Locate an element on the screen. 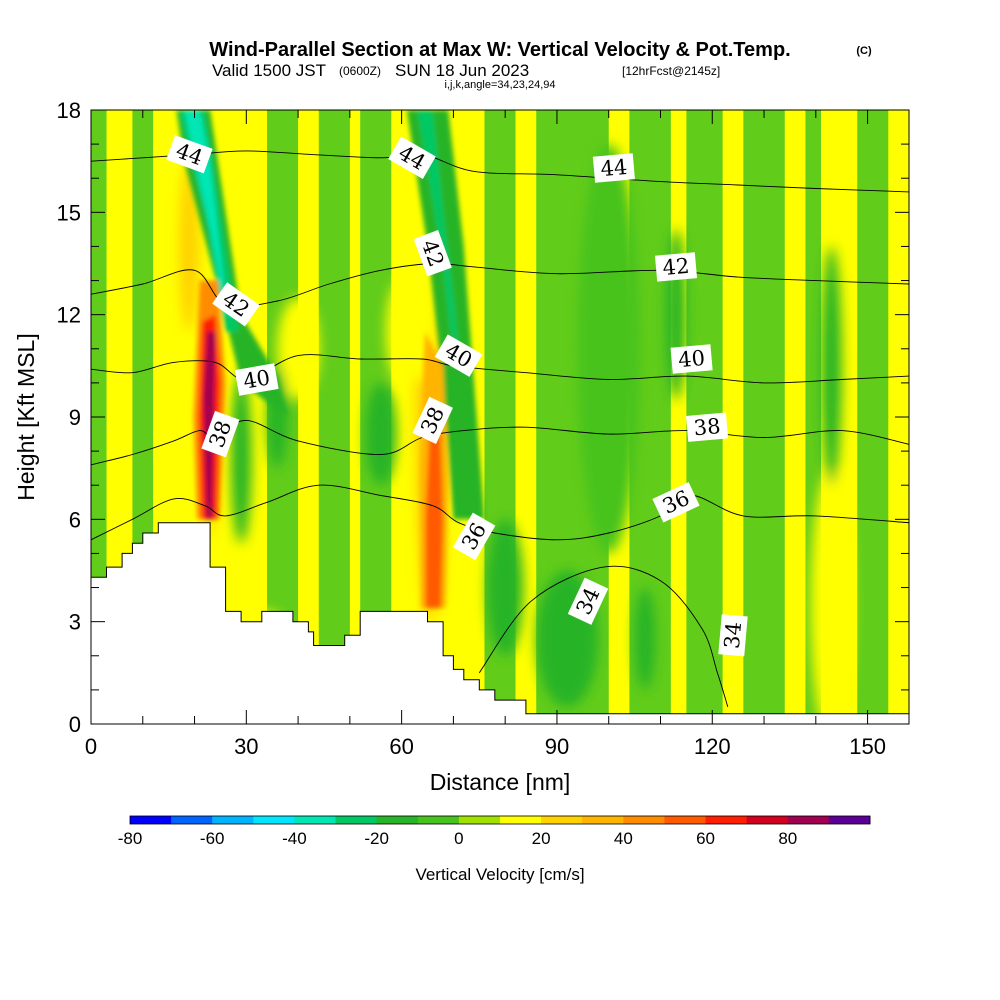  colorbar-tick-label: -60 is located at coordinates (212, 838).